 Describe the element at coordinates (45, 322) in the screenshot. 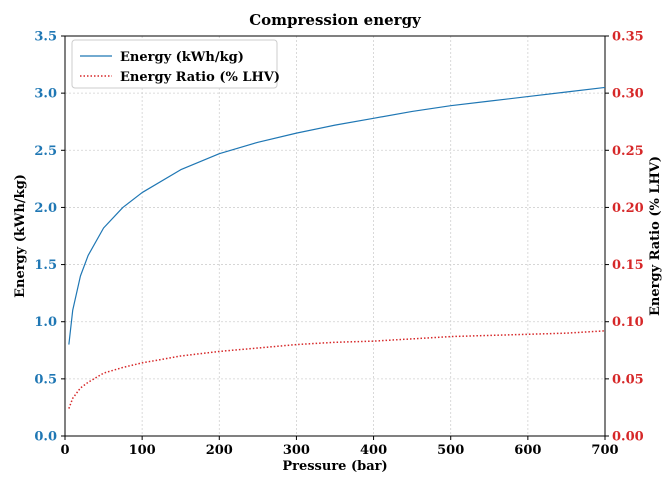

I see `y-left-tick-label: 1.0` at that location.